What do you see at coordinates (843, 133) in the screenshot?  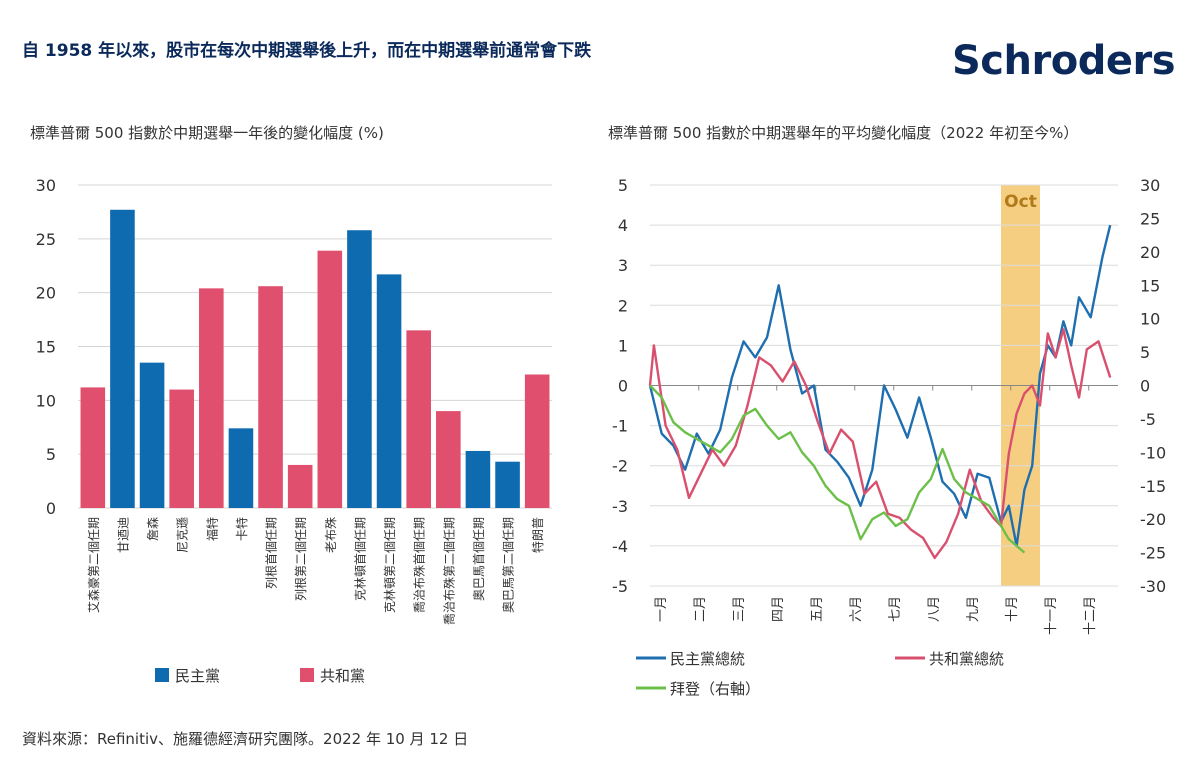 I see `right-chart-title: 標準普爾 500 指數於中期選舉年的平均變化幅度（2022 年初至今%）` at bounding box center [843, 133].